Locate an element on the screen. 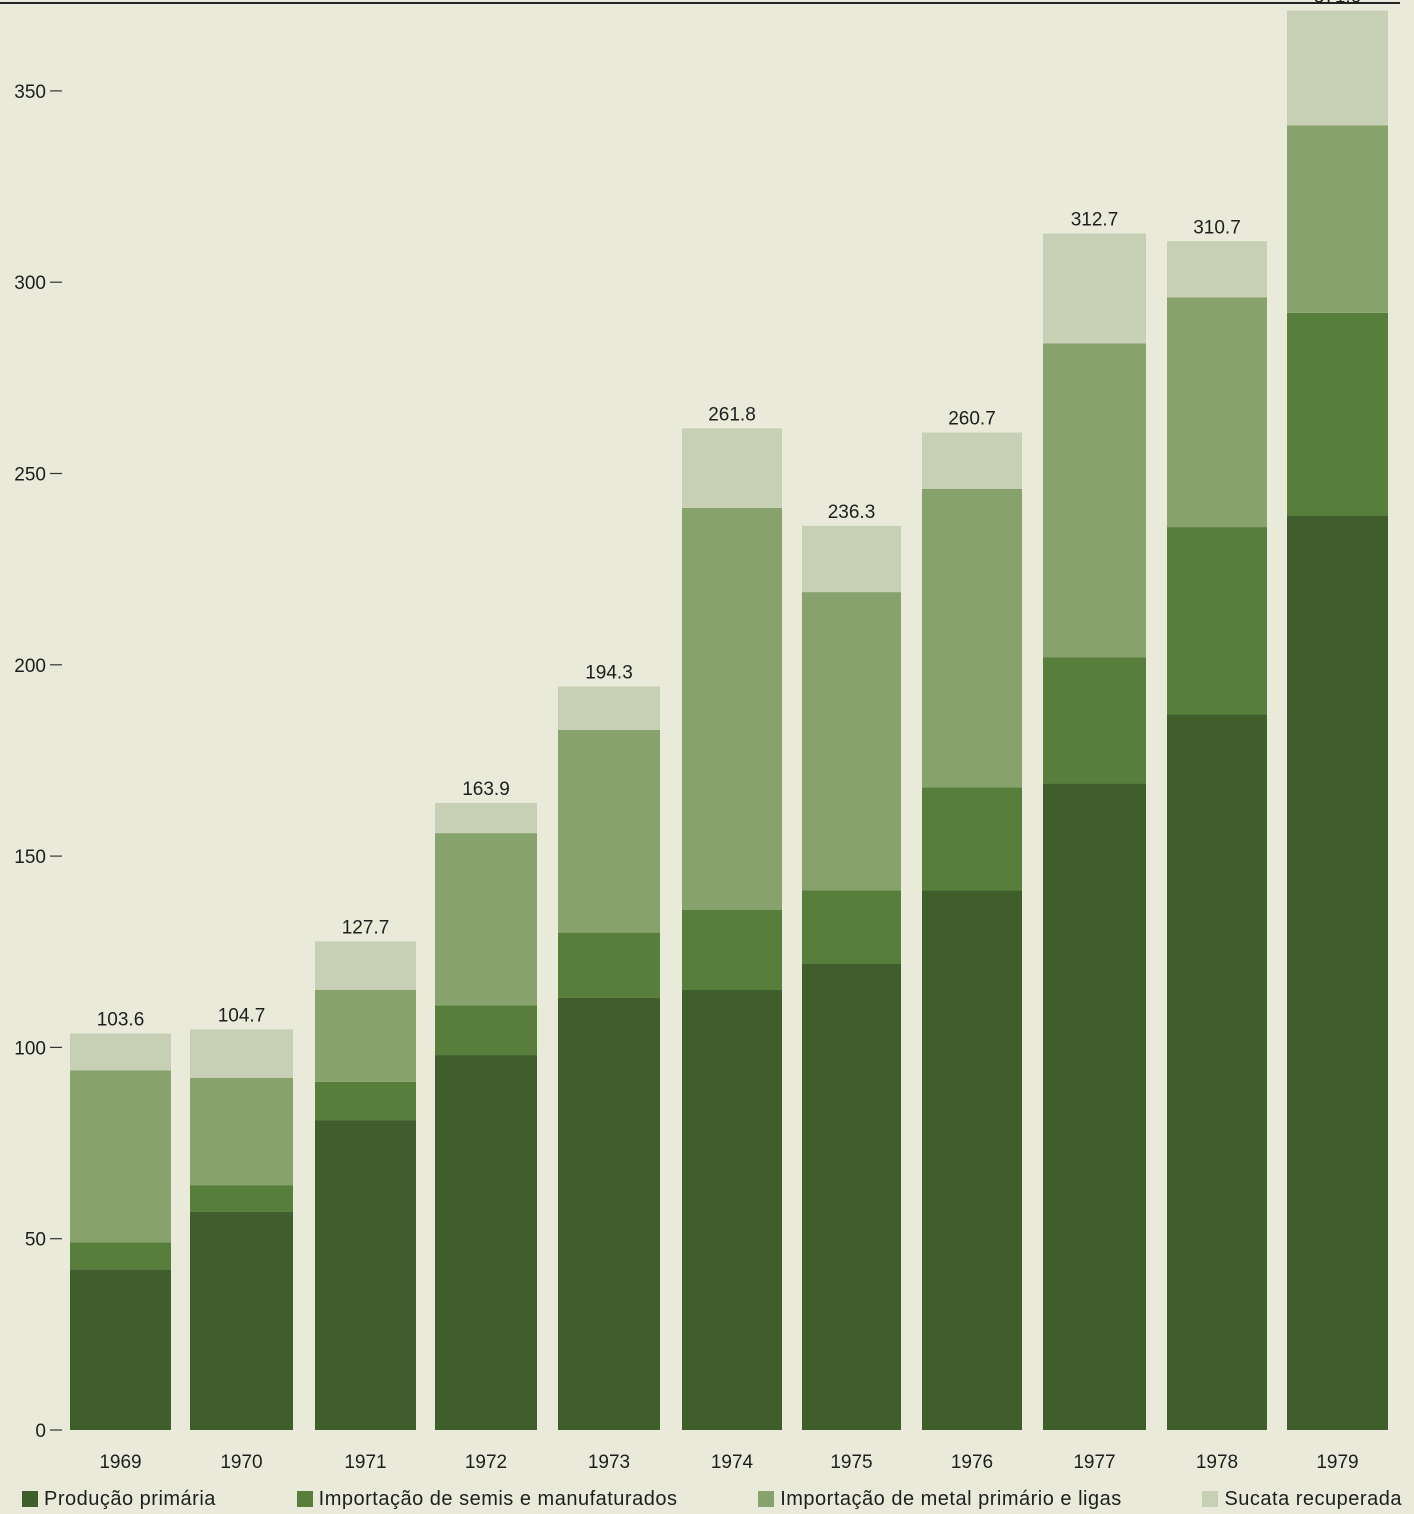 This screenshot has width=1414, height=1514. legend-item-producao-primaria: Produção primária is located at coordinates (119, 1499).